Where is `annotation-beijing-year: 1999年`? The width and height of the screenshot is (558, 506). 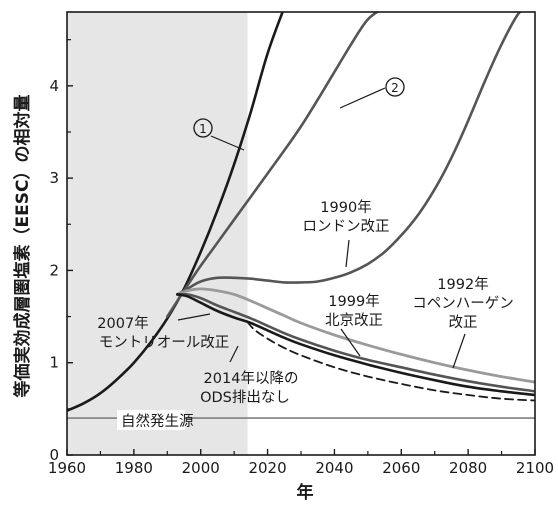 annotation-beijing-year: 1999年 is located at coordinates (353, 301).